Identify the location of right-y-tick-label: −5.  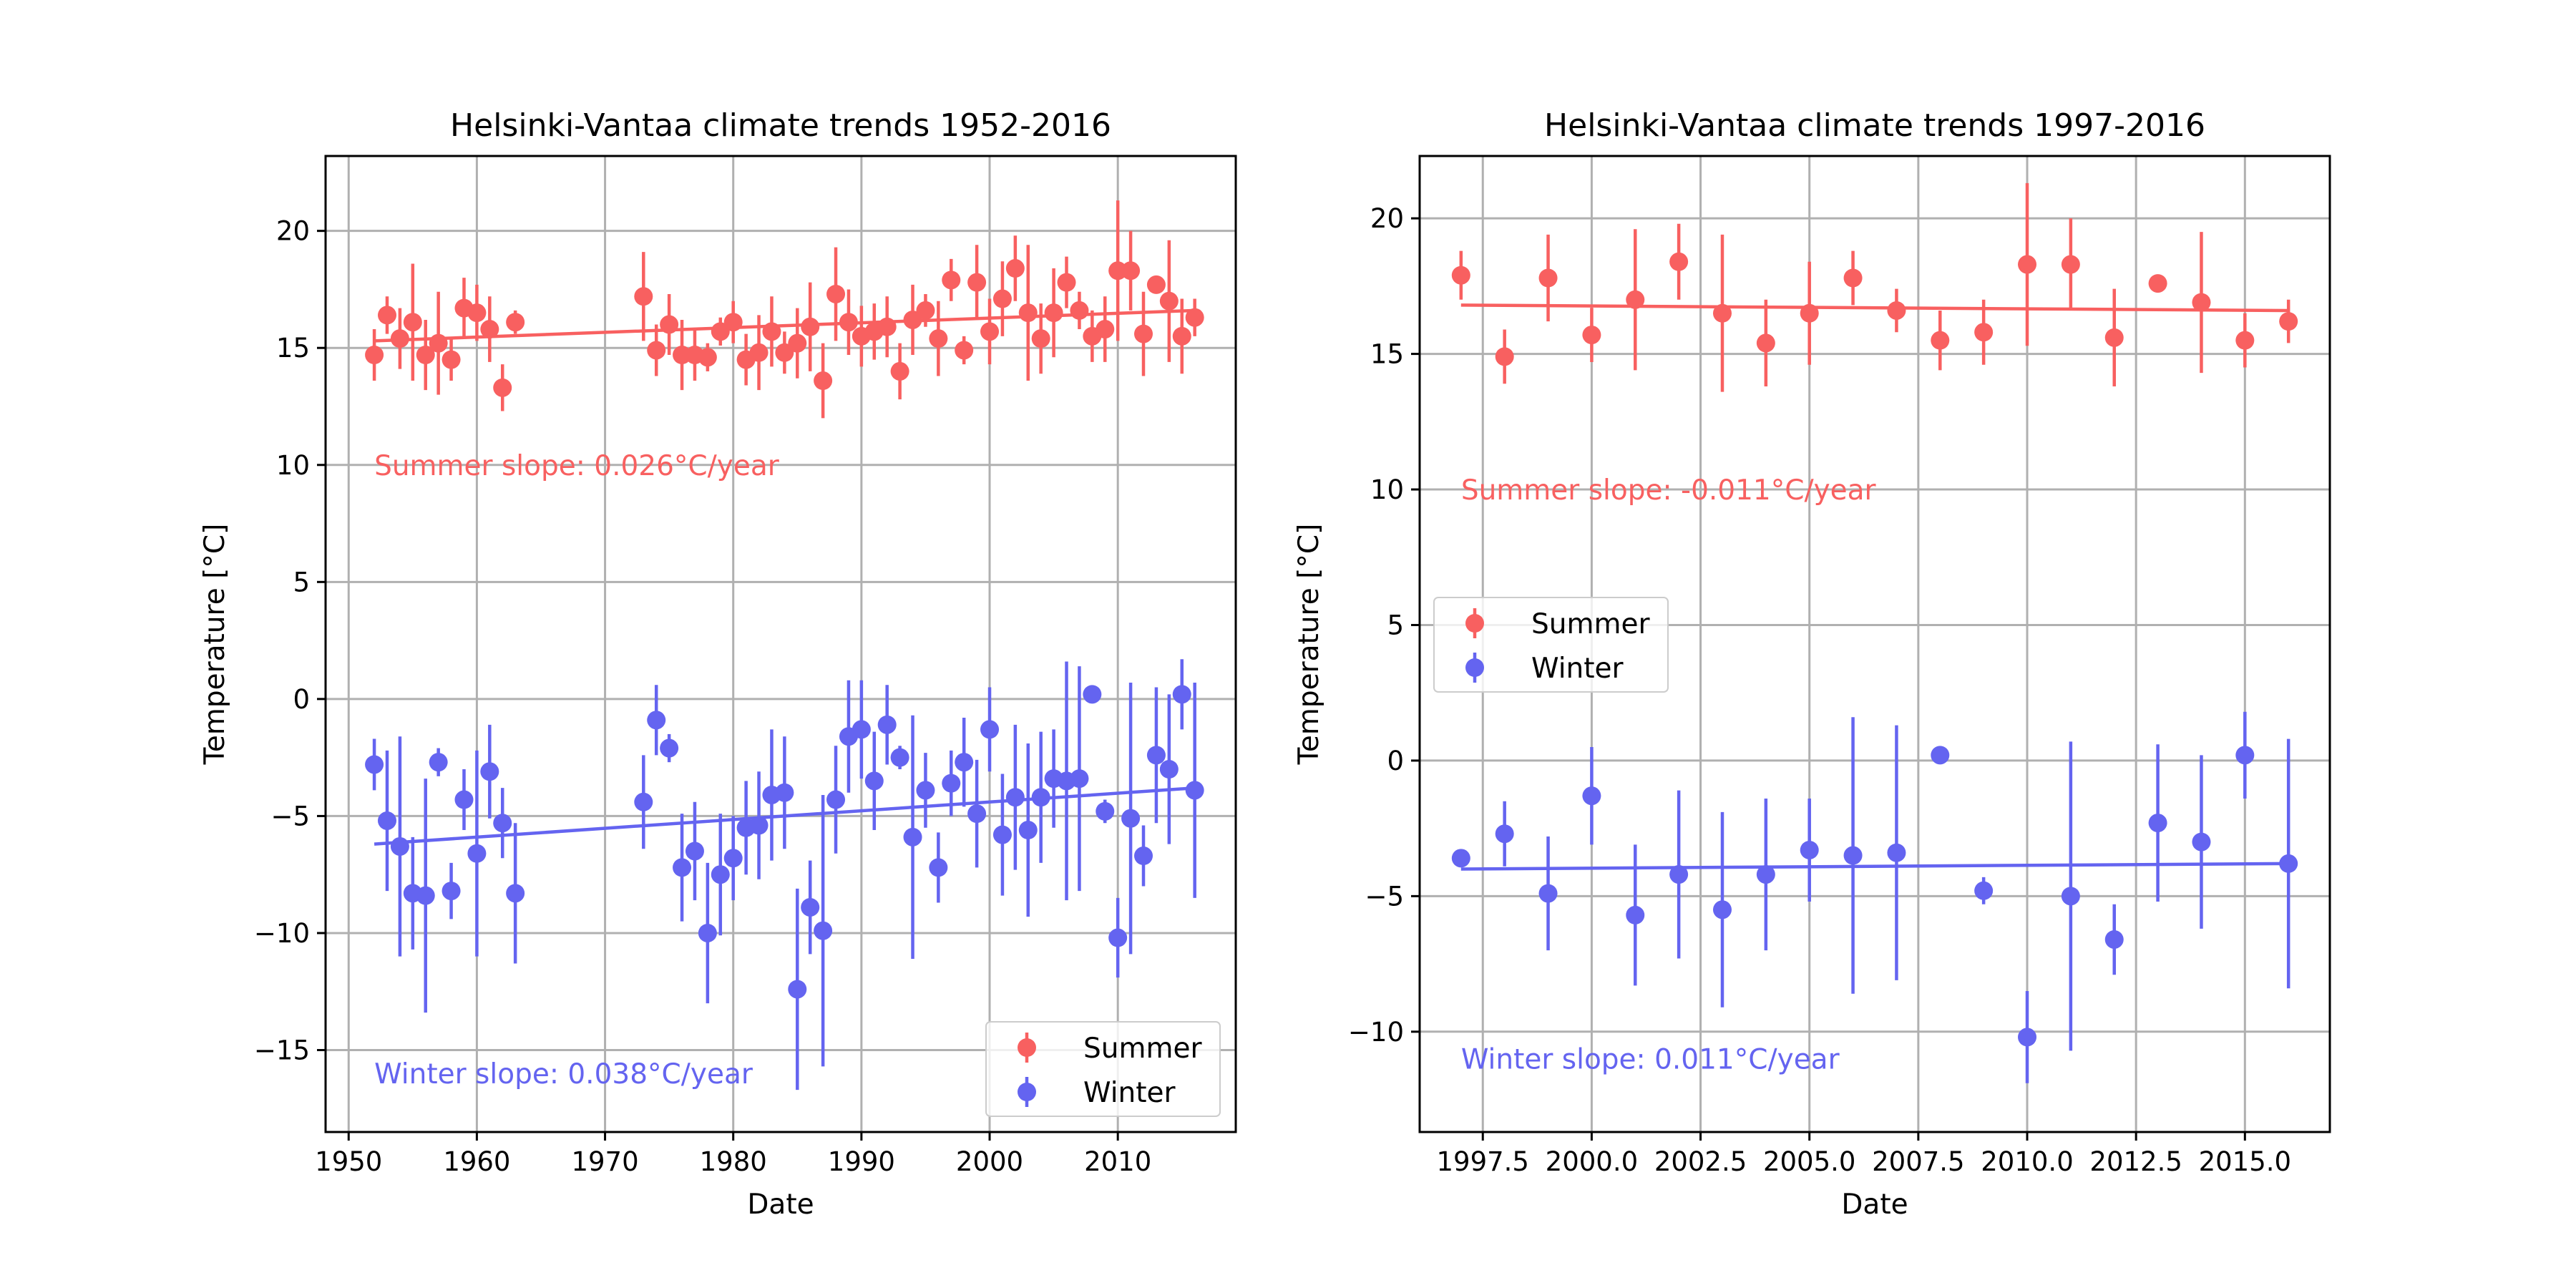
(1384, 896).